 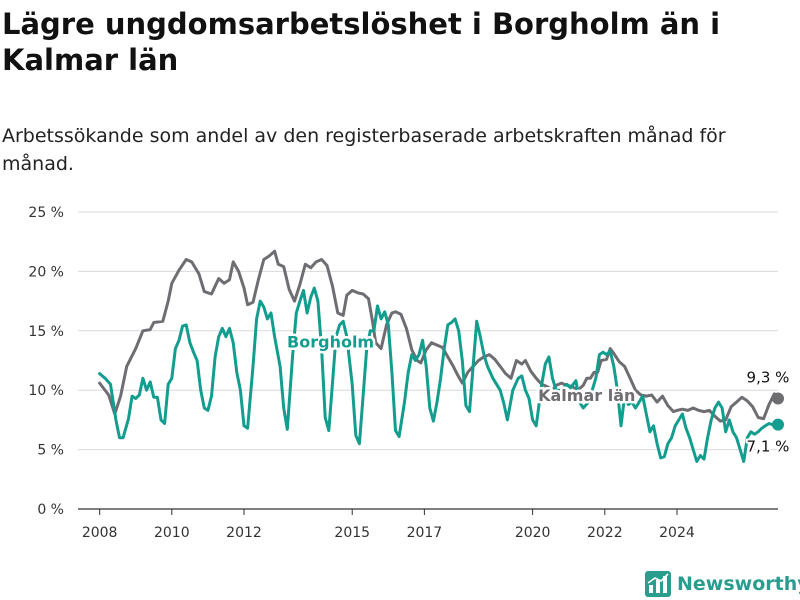 I want to click on end-point-kalmar-l-n, so click(x=778, y=398).